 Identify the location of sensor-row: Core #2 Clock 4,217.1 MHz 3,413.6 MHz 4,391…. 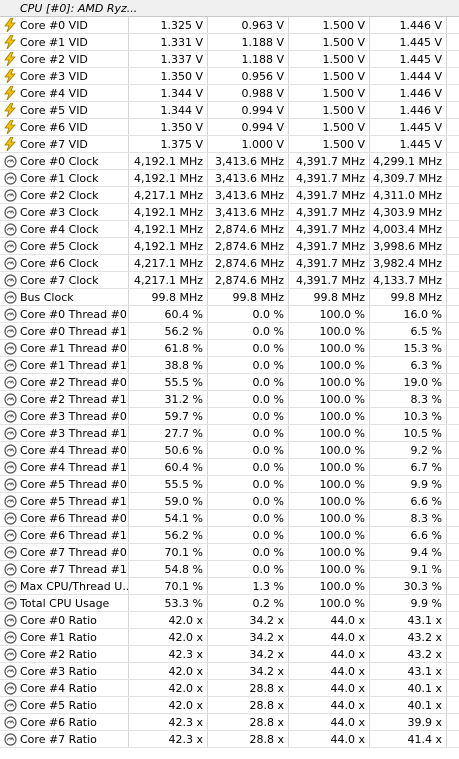
(229, 195).